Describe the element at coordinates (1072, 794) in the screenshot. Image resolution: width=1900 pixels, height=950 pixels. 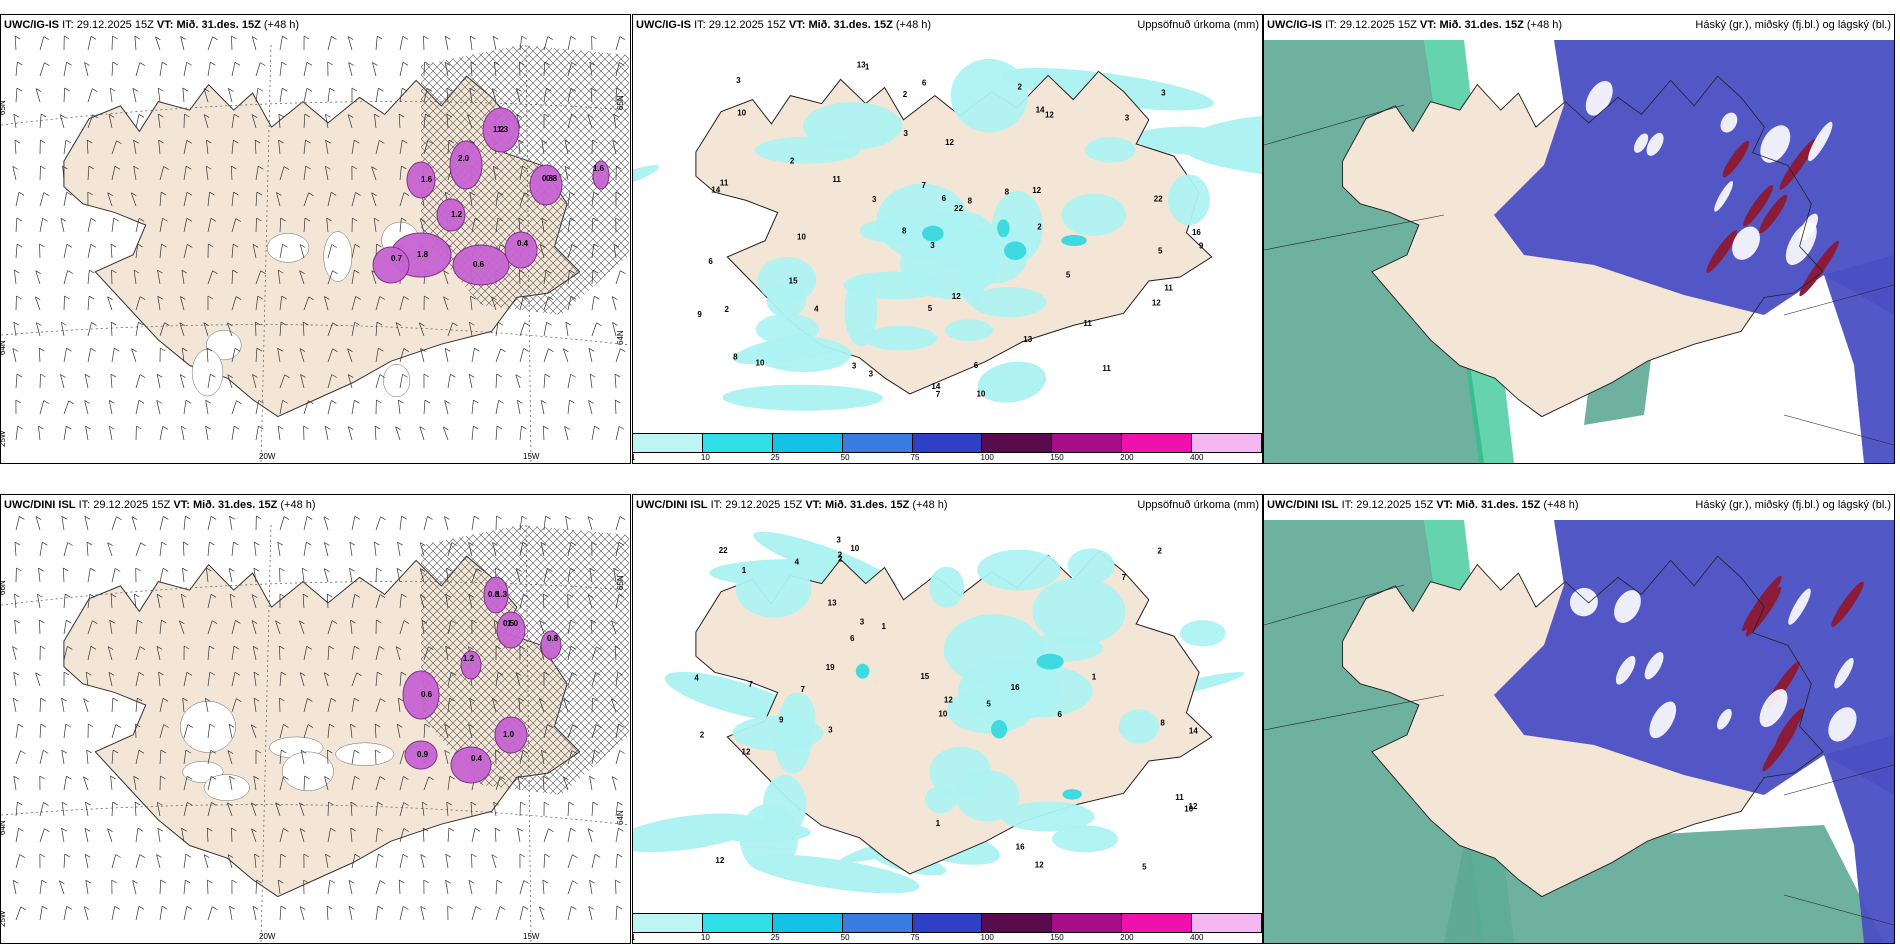
I see `precip-core` at that location.